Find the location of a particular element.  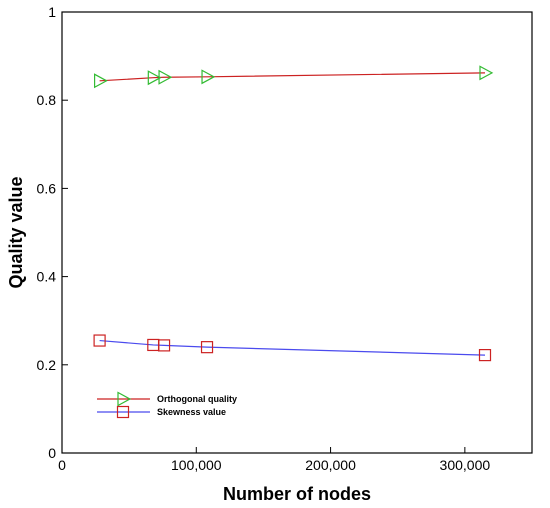

y-tick-label: 0 is located at coordinates (52, 453).